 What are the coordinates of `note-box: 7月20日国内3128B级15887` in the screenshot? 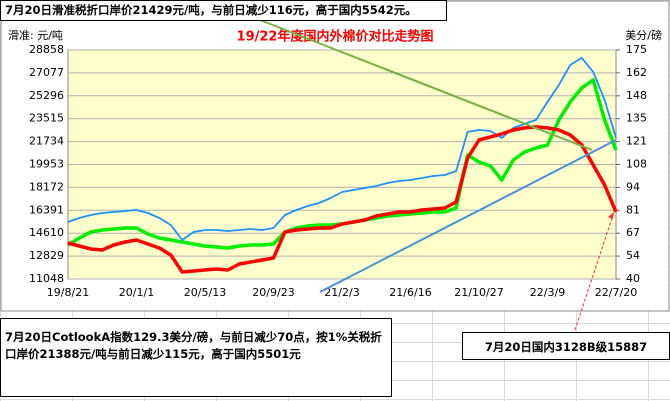 It's located at (566, 346).